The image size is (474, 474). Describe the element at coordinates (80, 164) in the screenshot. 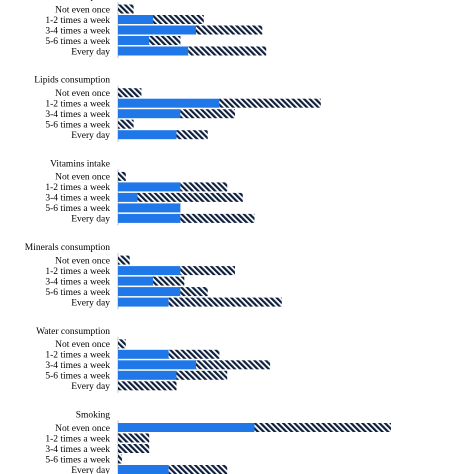

I see `group-title: Vitamins intake` at that location.